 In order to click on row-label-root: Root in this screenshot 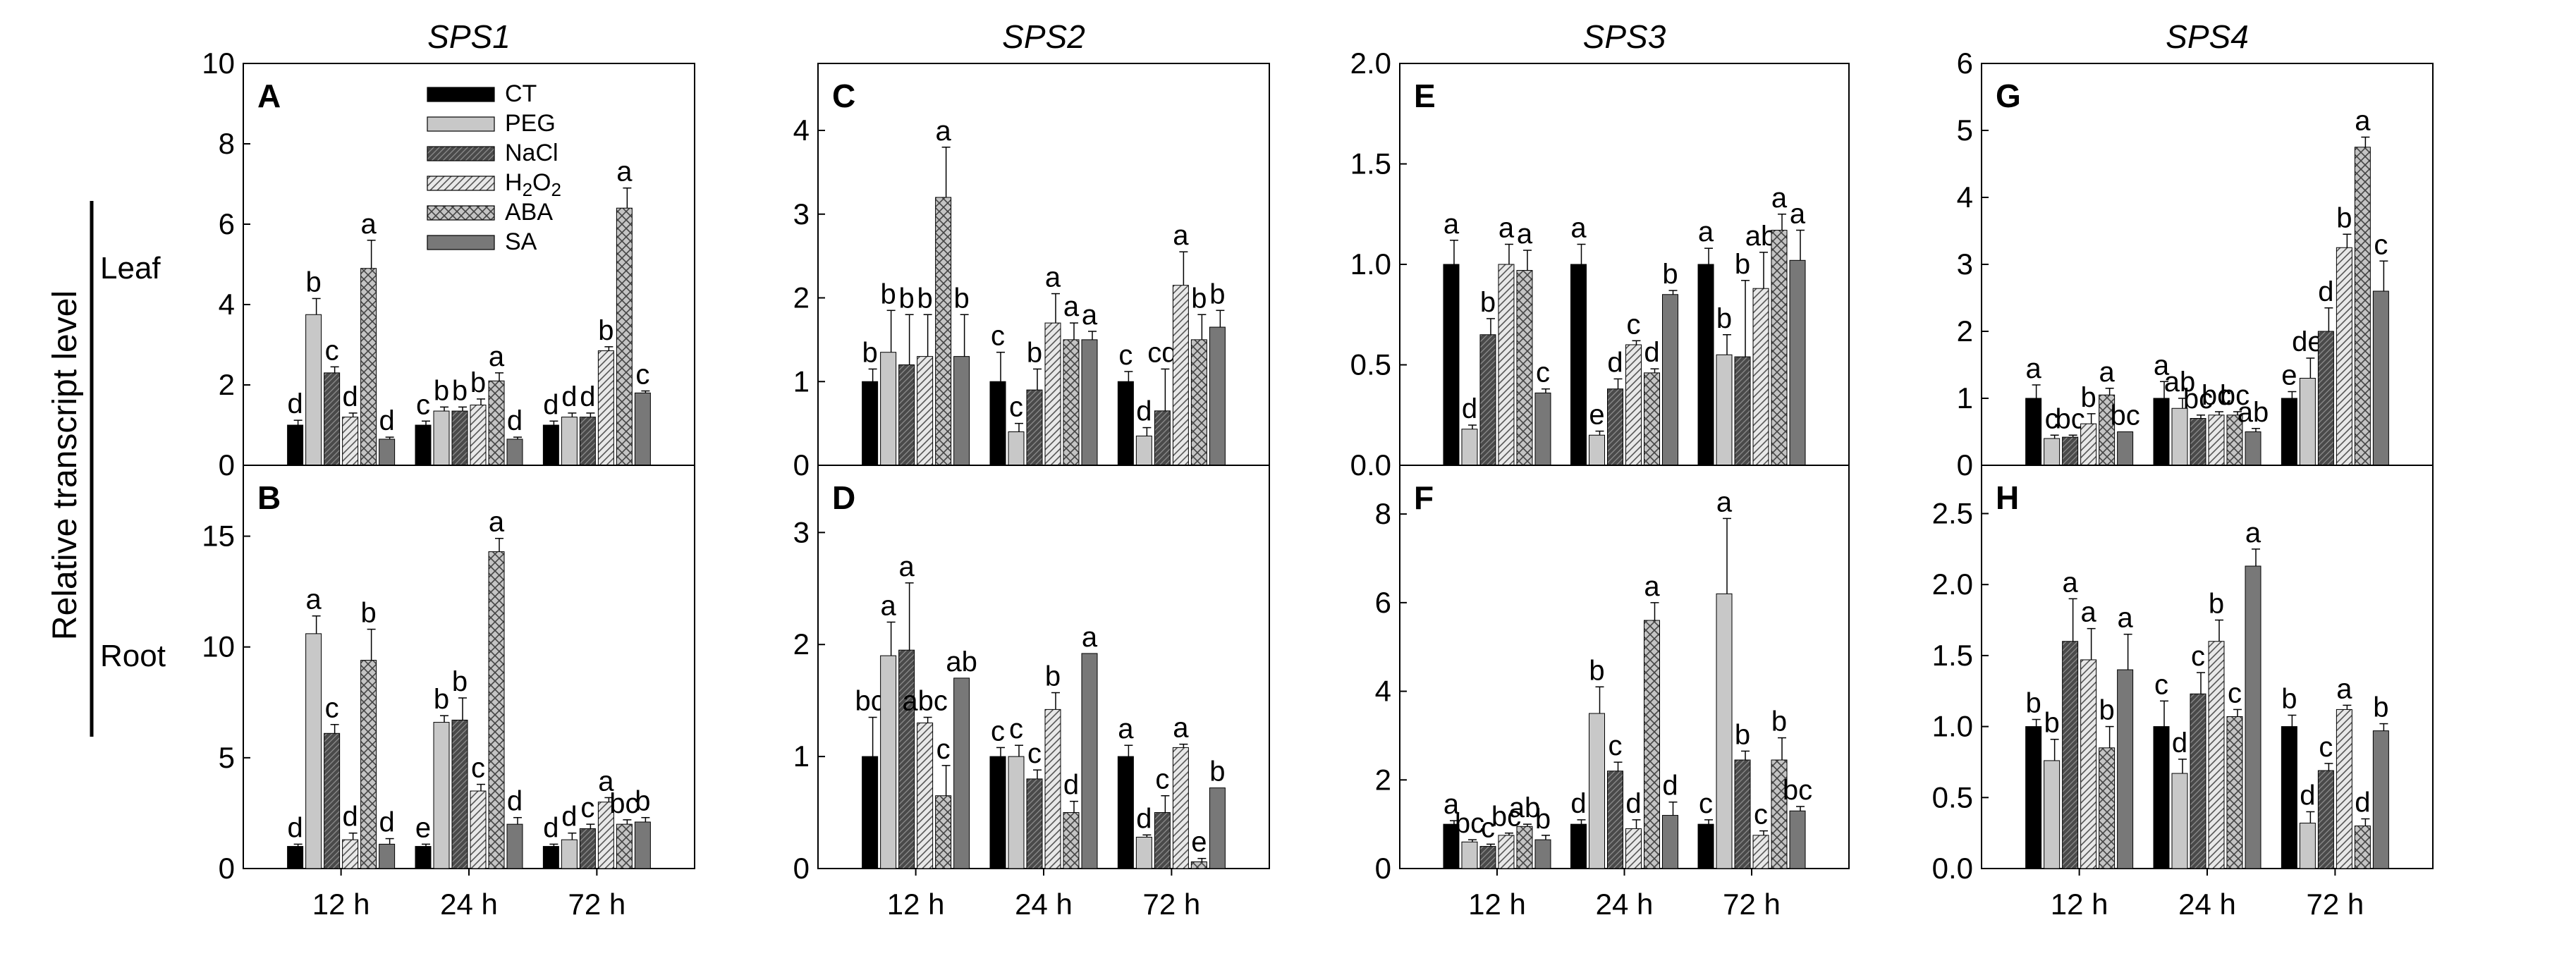, I will do `click(133, 656)`.